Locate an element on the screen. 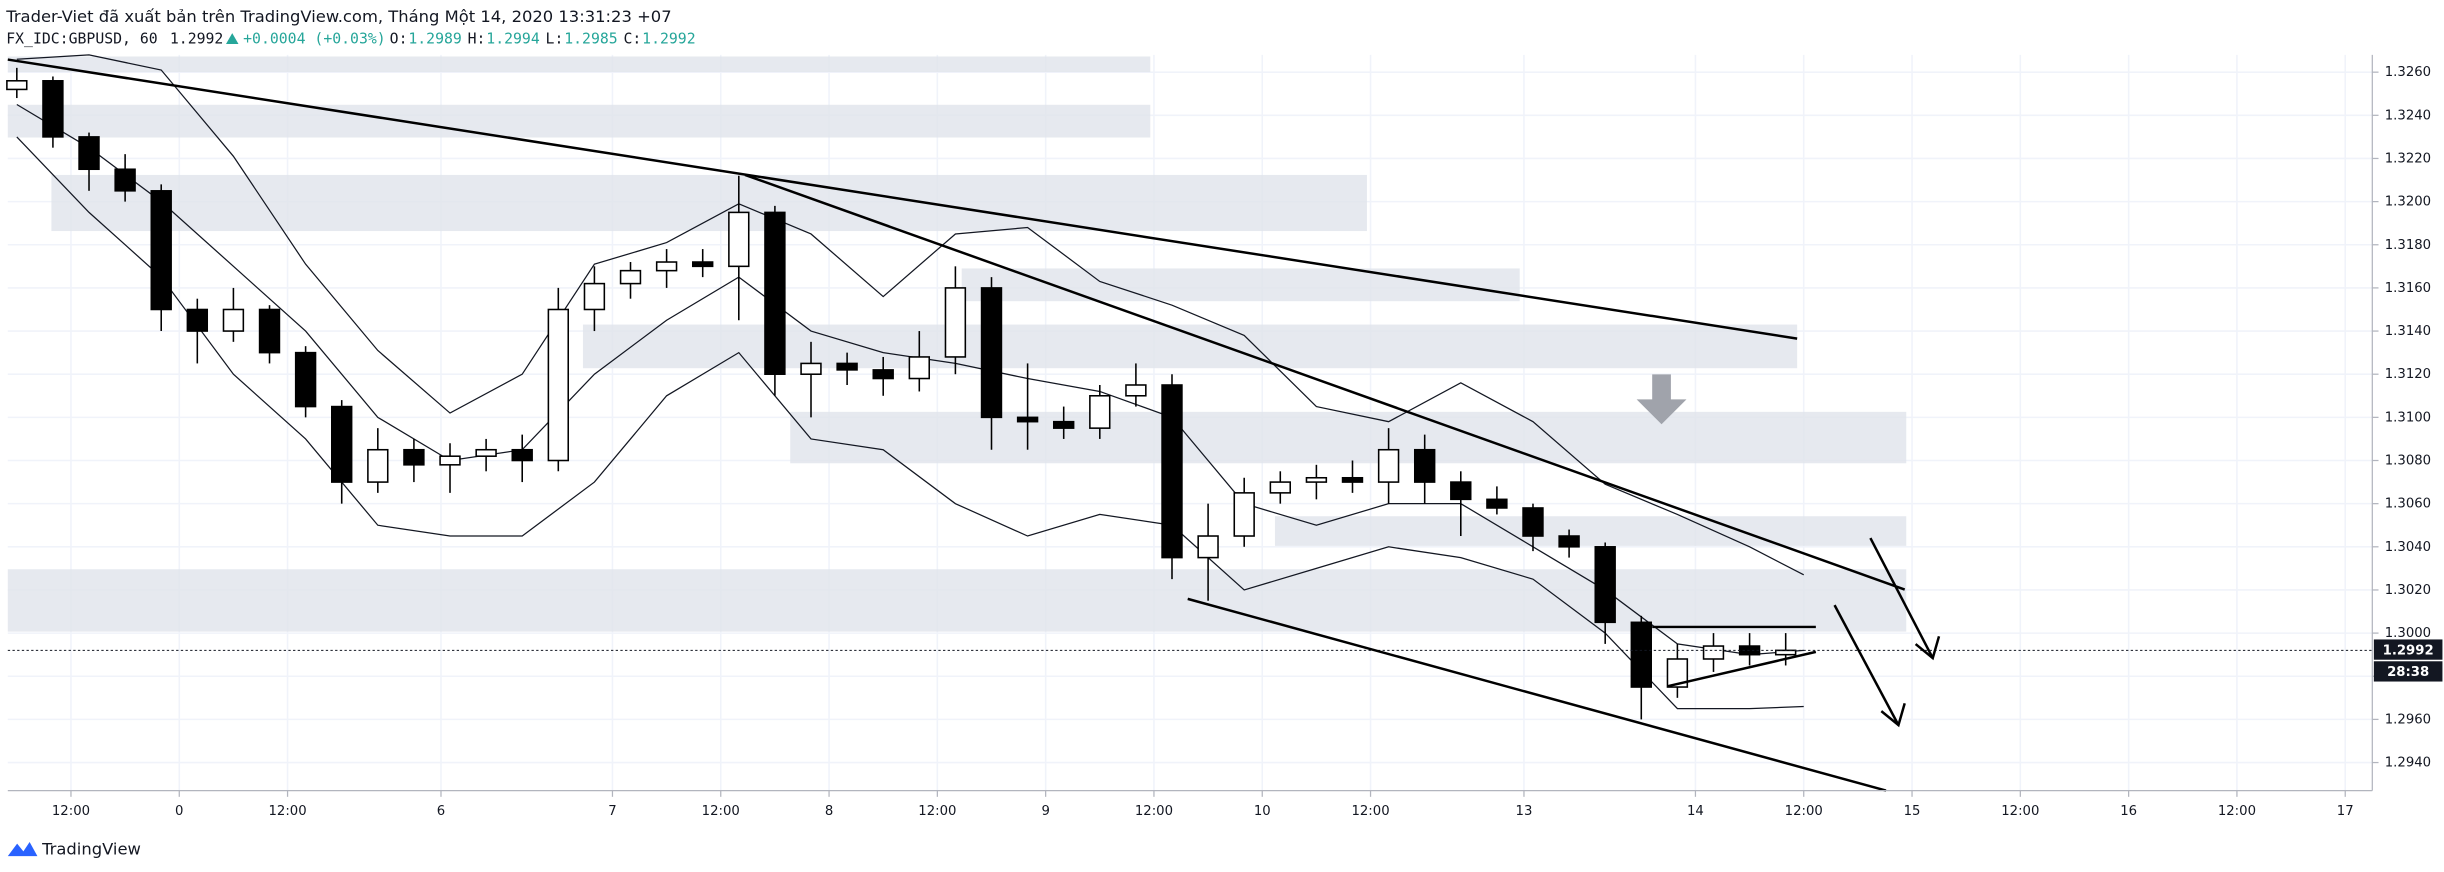 The width and height of the screenshot is (2444, 872). change: +0.0004 (+0.03%) is located at coordinates (314, 38).